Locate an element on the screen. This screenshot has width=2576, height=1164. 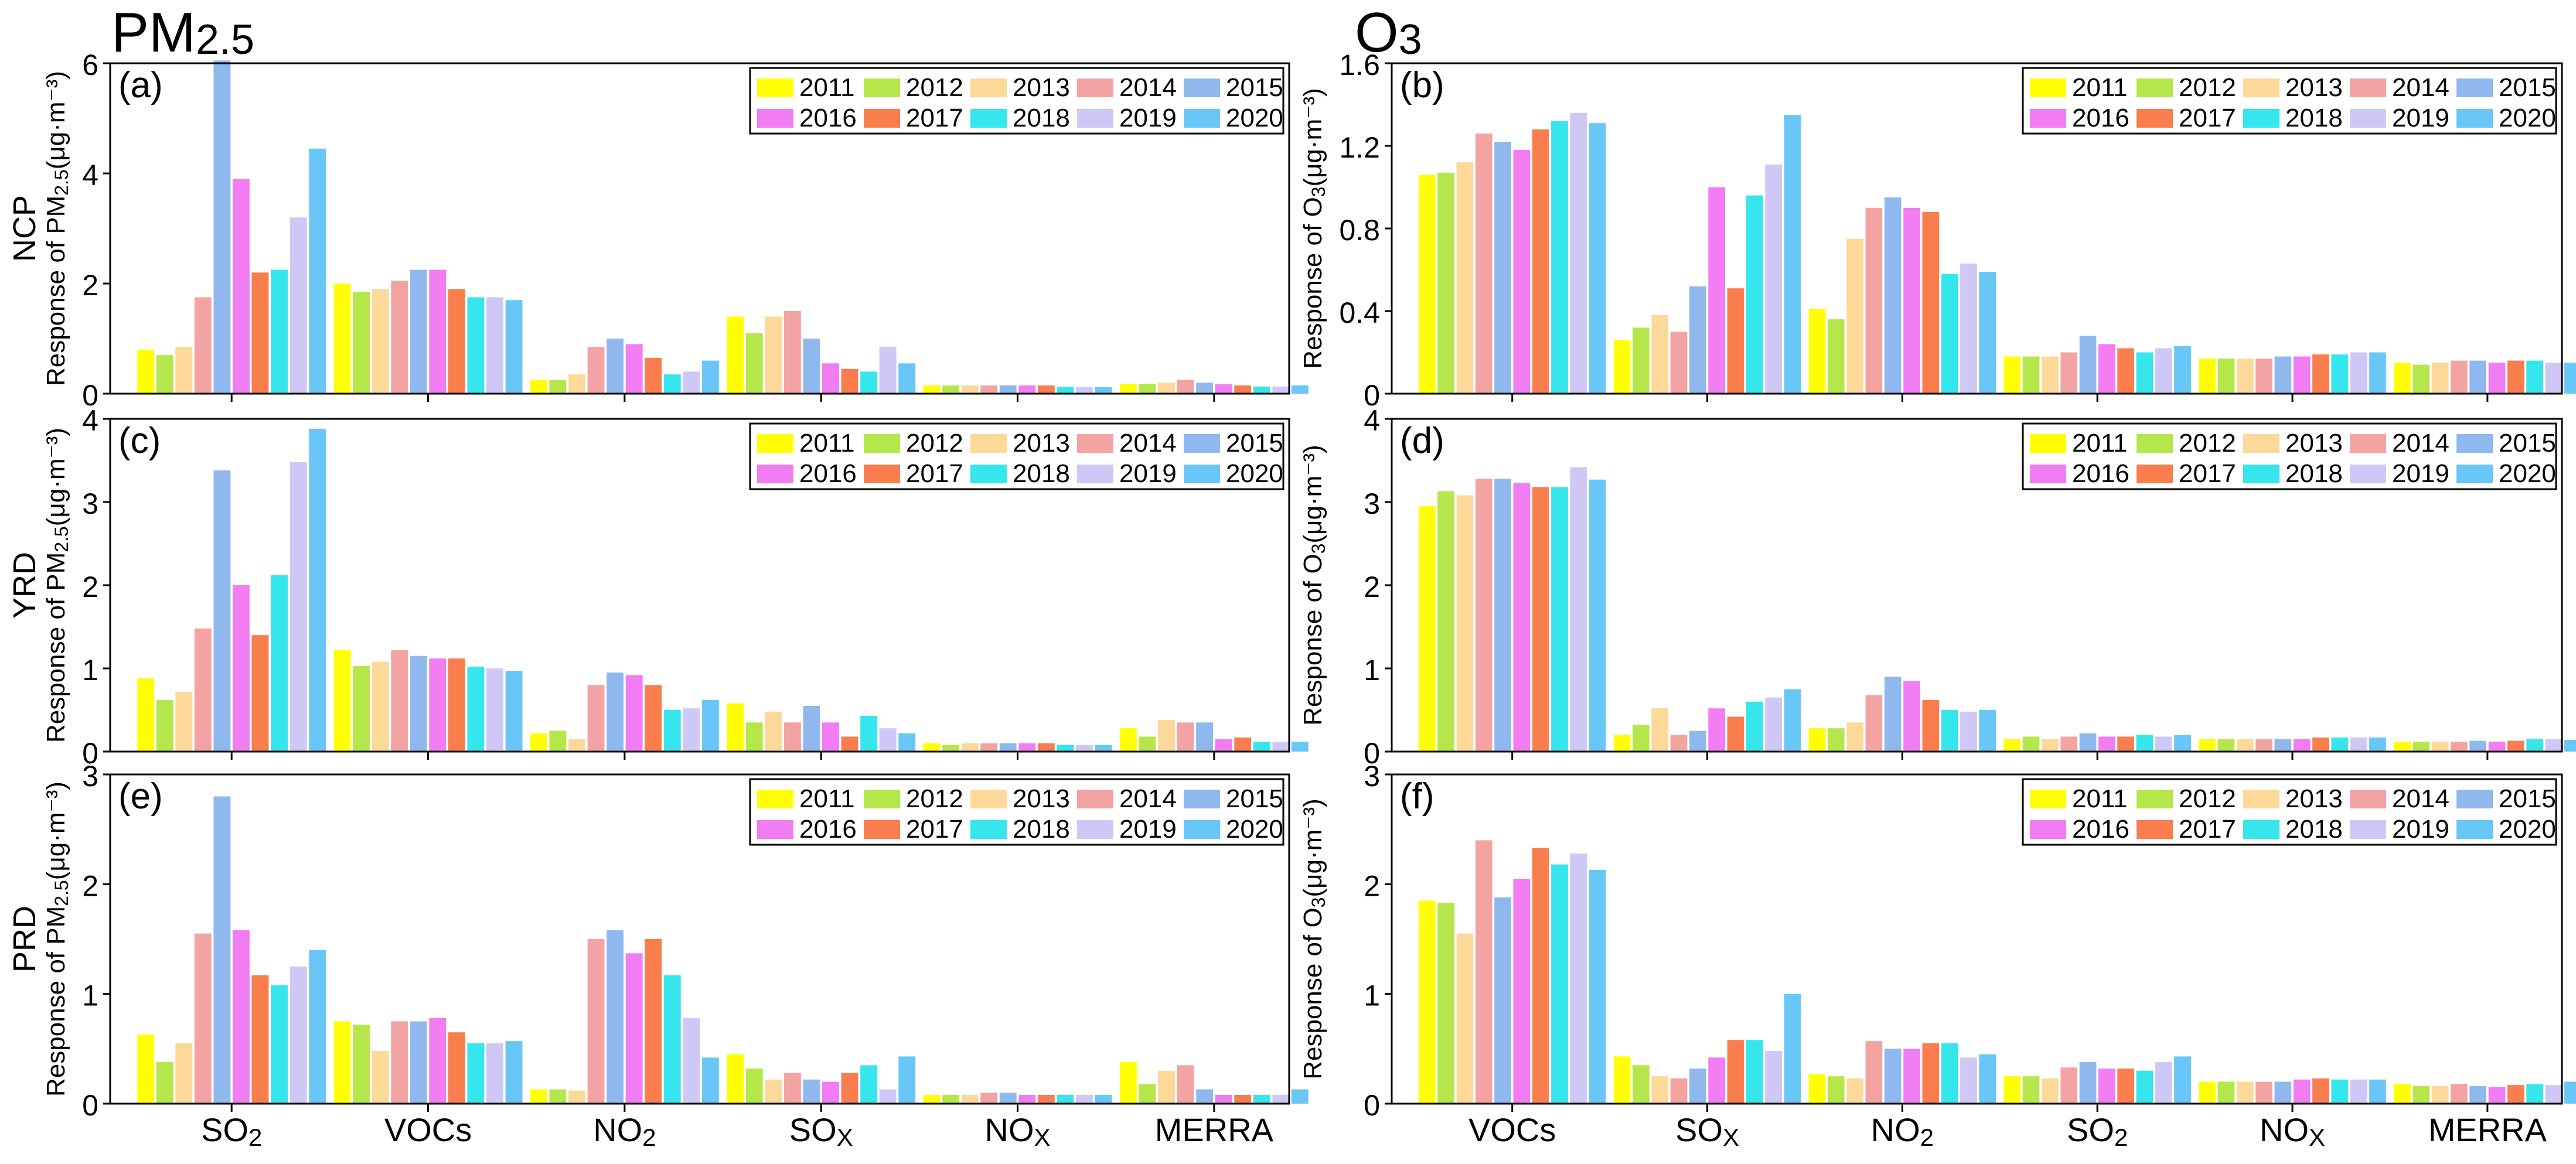
y-axis-label: Response of PM2.5(μg·m⁻³) is located at coordinates (57, 585).